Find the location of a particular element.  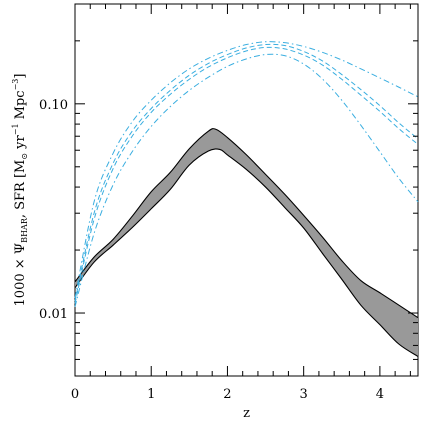

y-label-subscript: BHAR is located at coordinates (24, 230).